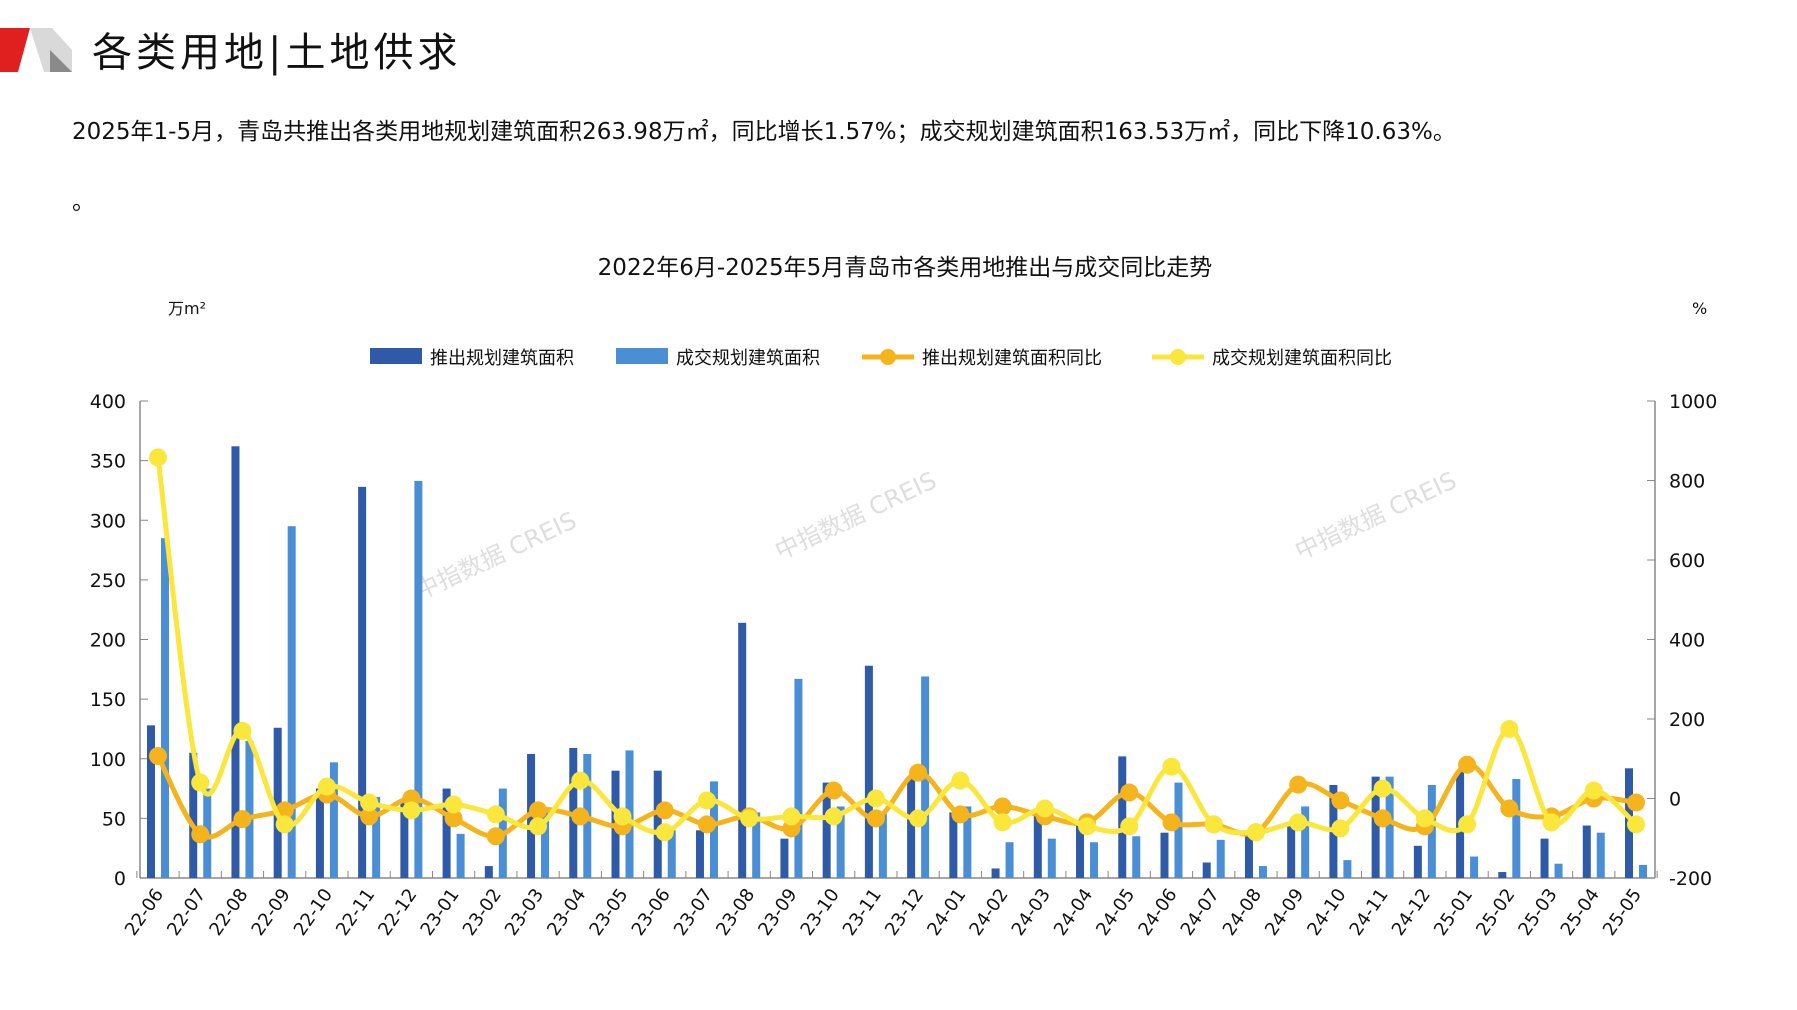  I want to click on y-tick-label: 400, so click(108, 402).